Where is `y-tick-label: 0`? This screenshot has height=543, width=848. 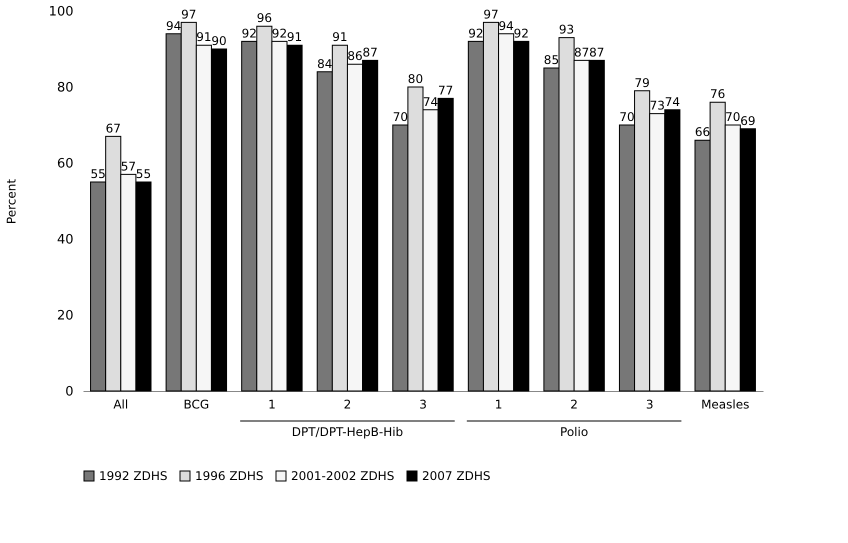 y-tick-label: 0 is located at coordinates (69, 392).